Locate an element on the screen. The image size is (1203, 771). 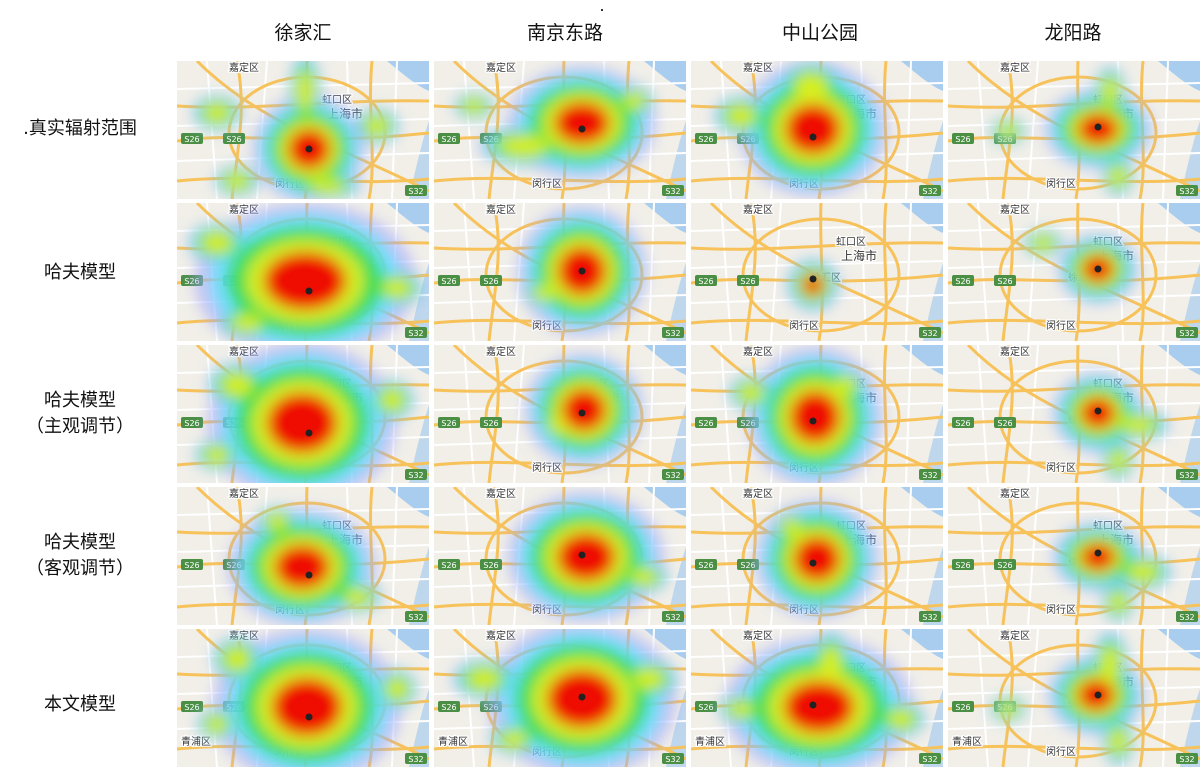
map-labels: S26S26S32嘉定区虹口区上海市徐汇区闵行区 is located at coordinates (818, 270).